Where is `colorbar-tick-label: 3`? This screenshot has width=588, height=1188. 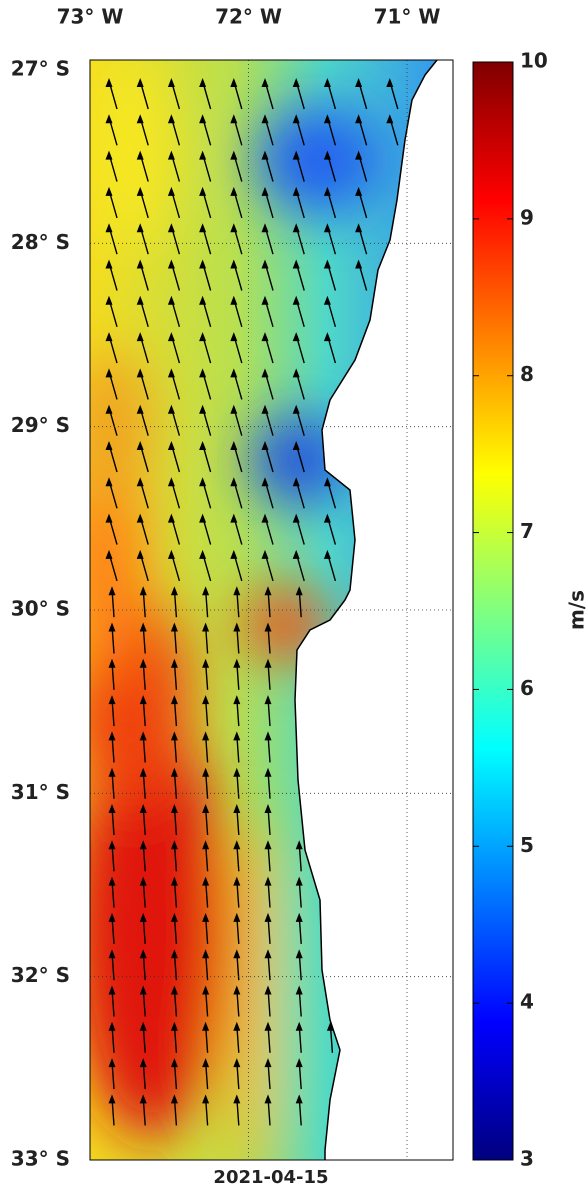
colorbar-tick-label: 3 is located at coordinates (527, 1159).